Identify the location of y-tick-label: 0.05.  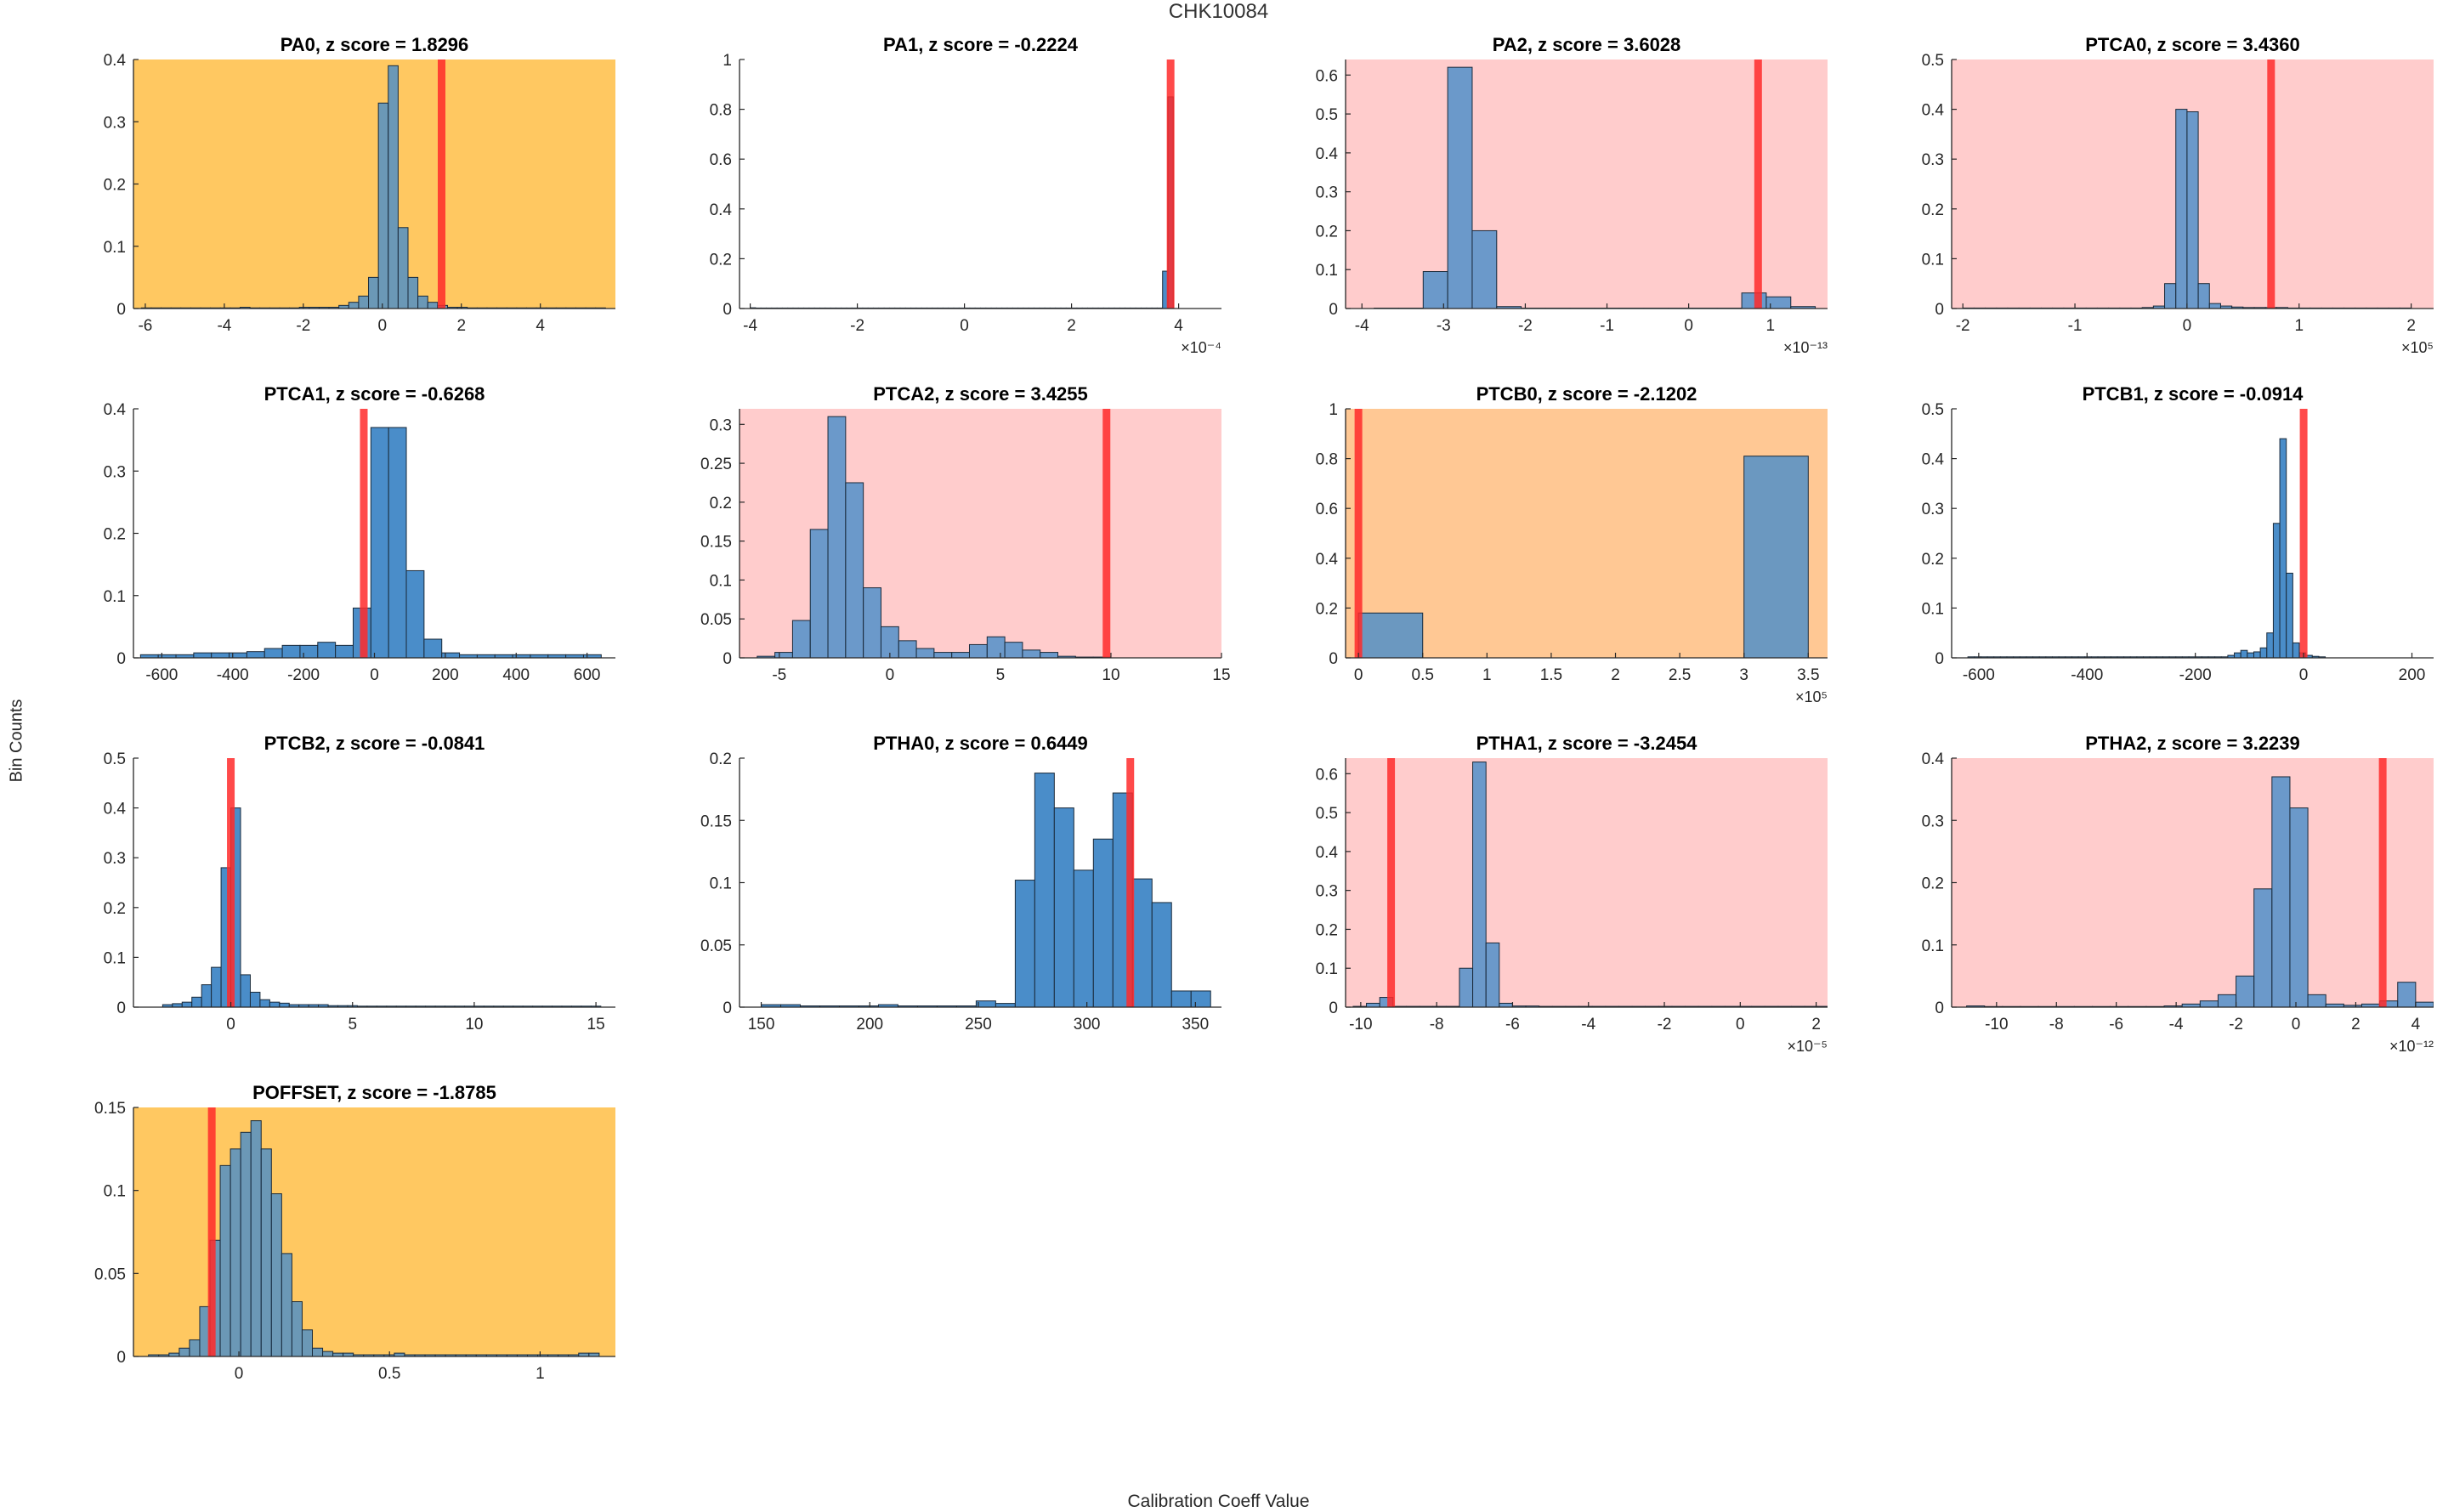
(716, 946).